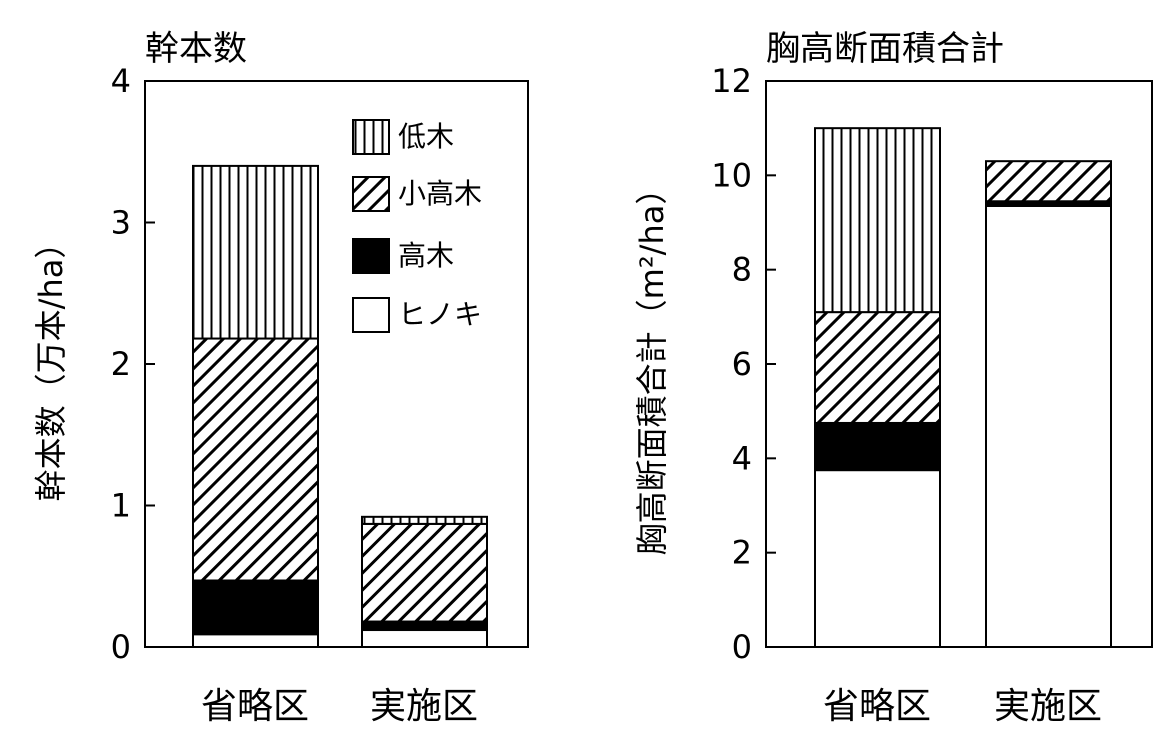  I want to click on y-axis-ticks: 0 2 4 6 8 10 12, so click(743, 364).